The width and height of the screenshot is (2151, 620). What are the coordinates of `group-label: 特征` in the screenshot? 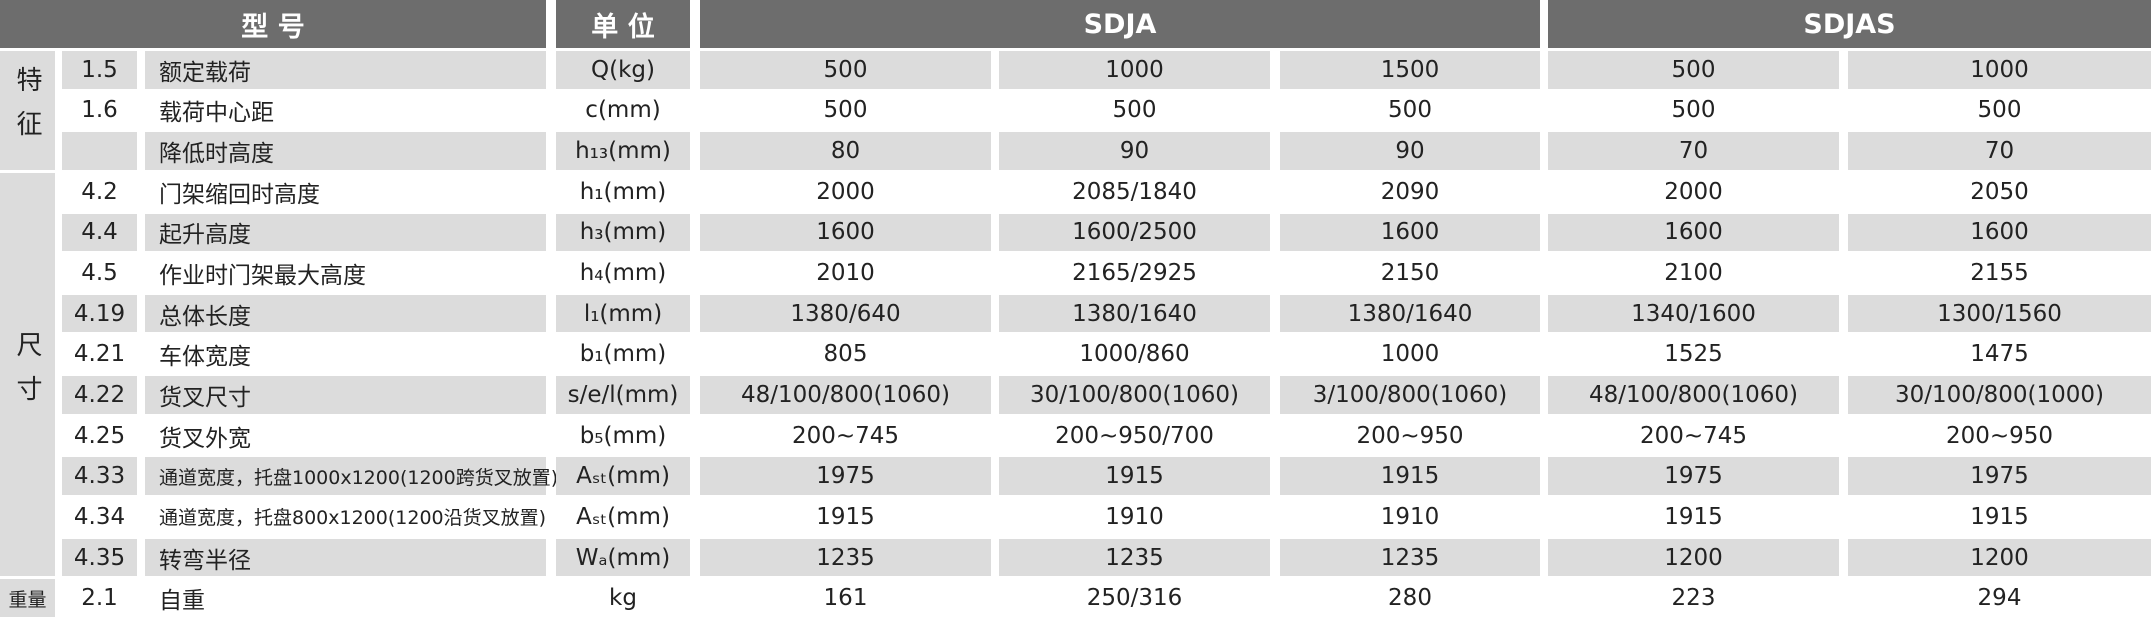 It's located at (27, 110).